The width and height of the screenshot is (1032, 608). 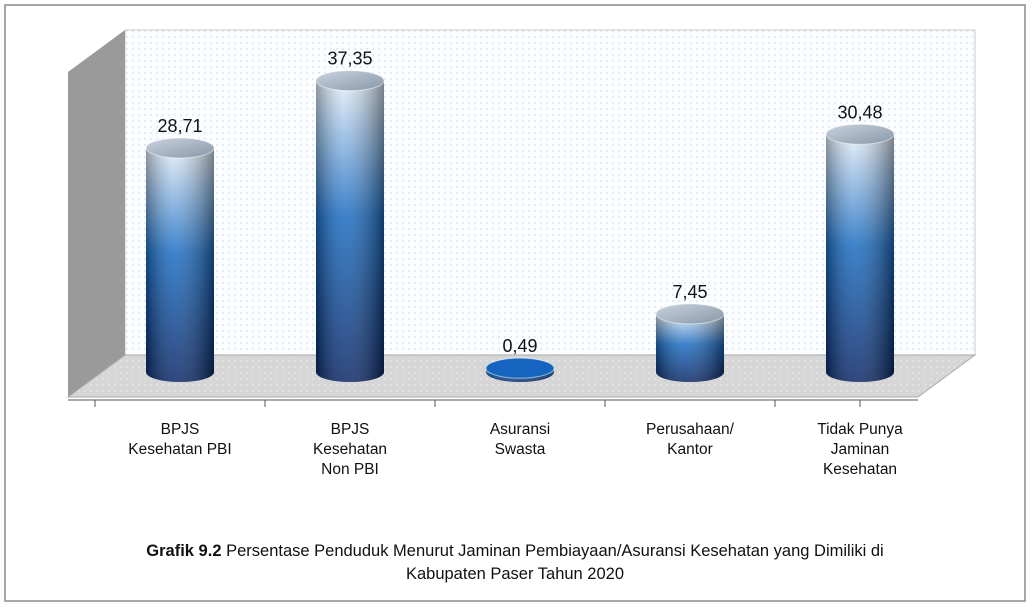 What do you see at coordinates (859, 112) in the screenshot?
I see `data-label: 30,48` at bounding box center [859, 112].